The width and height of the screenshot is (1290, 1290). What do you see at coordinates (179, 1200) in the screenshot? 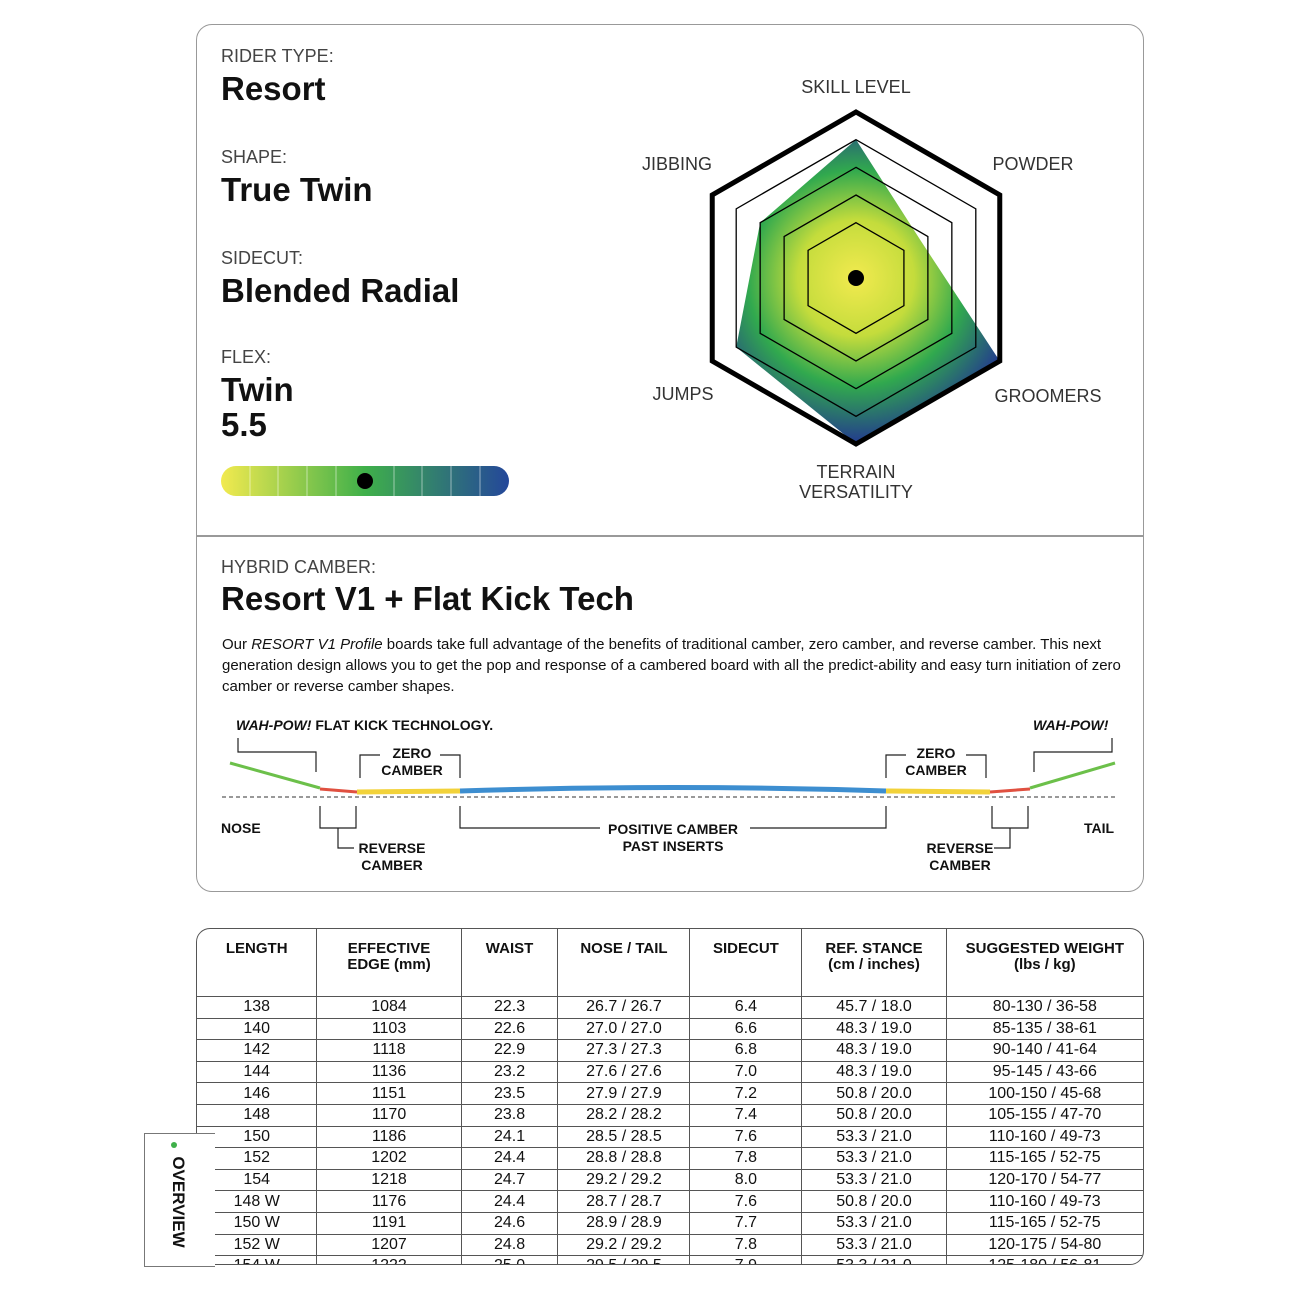
I see `tab: OVERVIEW` at bounding box center [179, 1200].